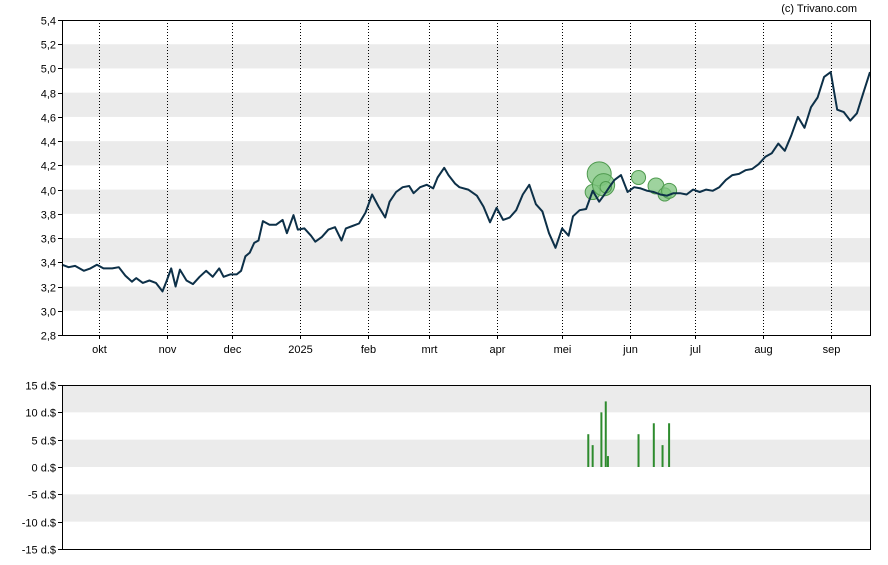 The image size is (888, 565). What do you see at coordinates (48, 264) in the screenshot?
I see `price-y-tick-label: 3,4` at bounding box center [48, 264].